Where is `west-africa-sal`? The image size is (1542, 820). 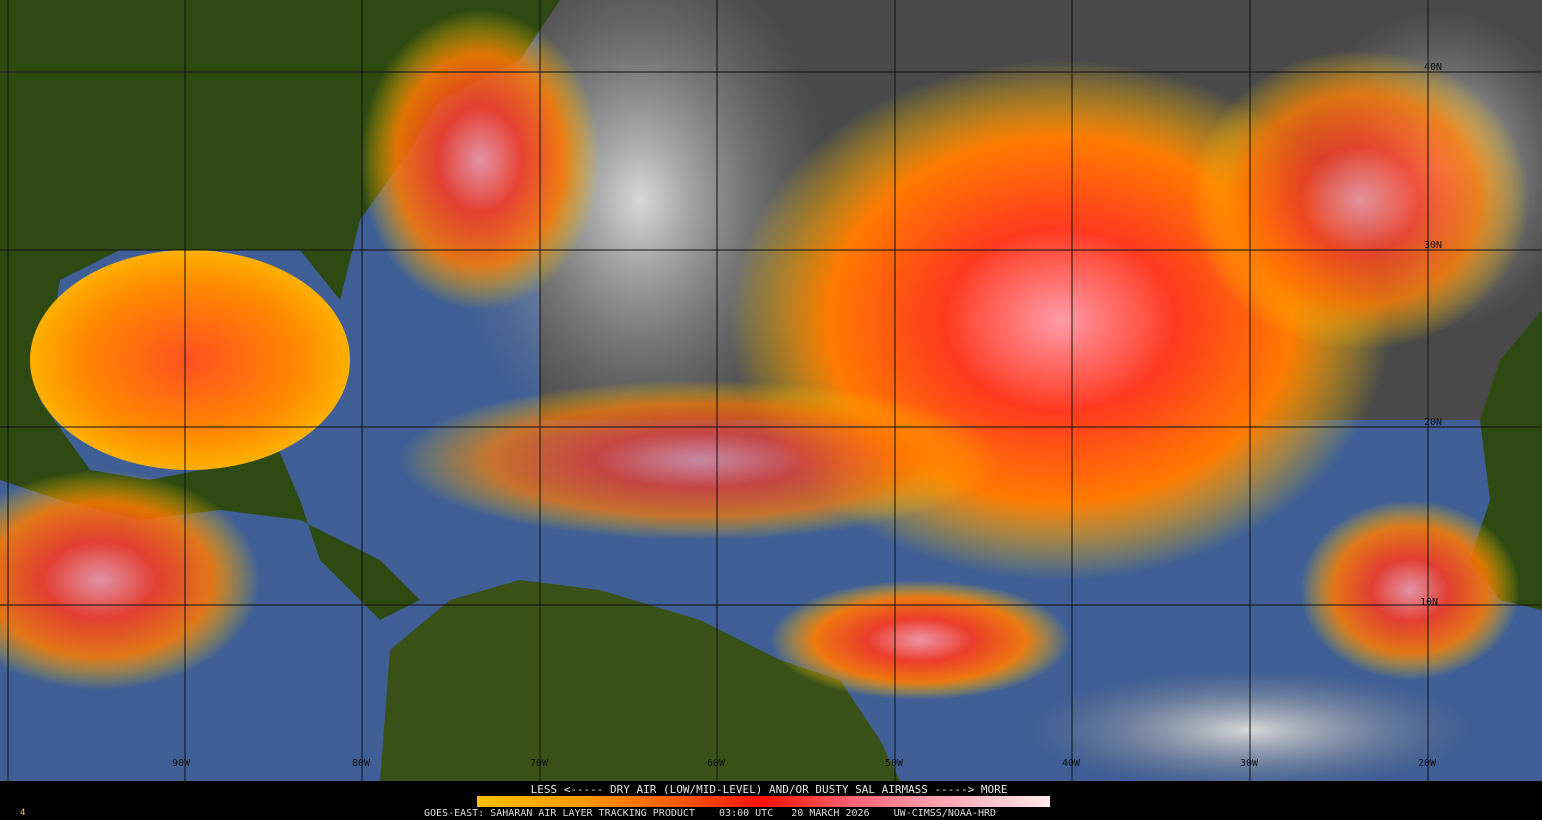 west-africa-sal is located at coordinates (1410, 590).